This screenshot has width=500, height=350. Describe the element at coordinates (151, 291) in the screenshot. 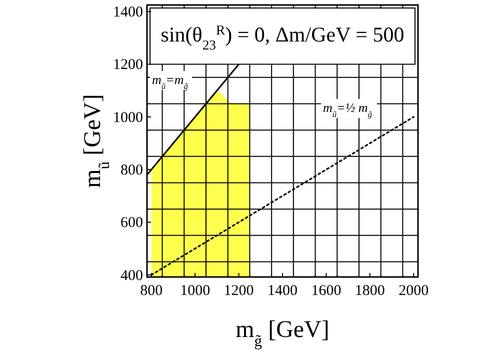

I see `x-tick-label: 800` at that location.